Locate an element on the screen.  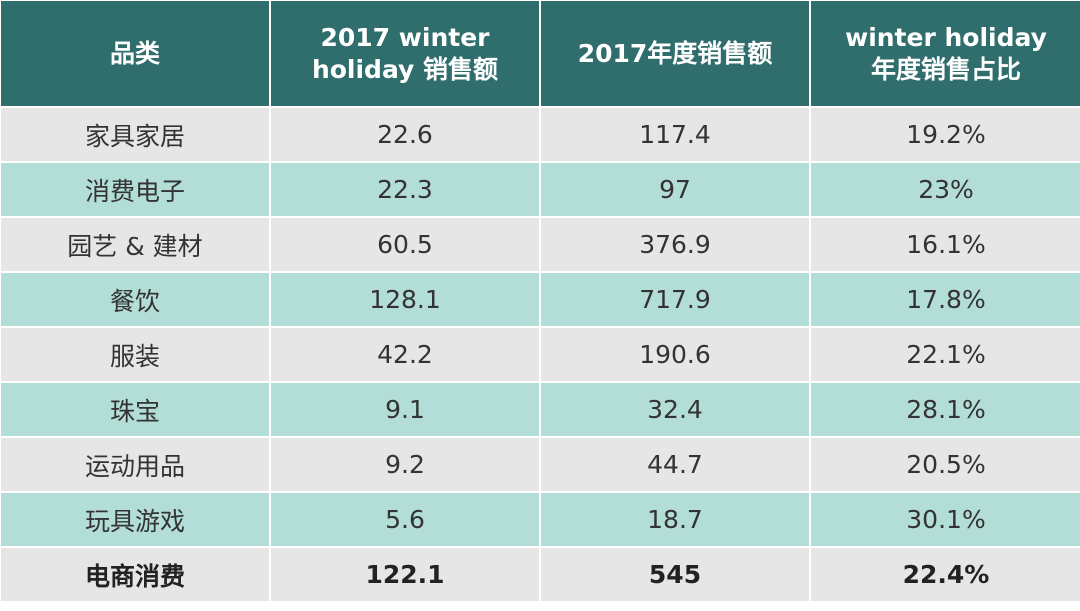
table-cell: 97 is located at coordinates (675, 189).